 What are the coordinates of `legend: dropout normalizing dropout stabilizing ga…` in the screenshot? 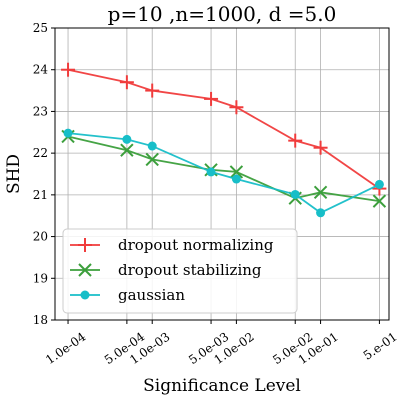 It's located at (180, 271).